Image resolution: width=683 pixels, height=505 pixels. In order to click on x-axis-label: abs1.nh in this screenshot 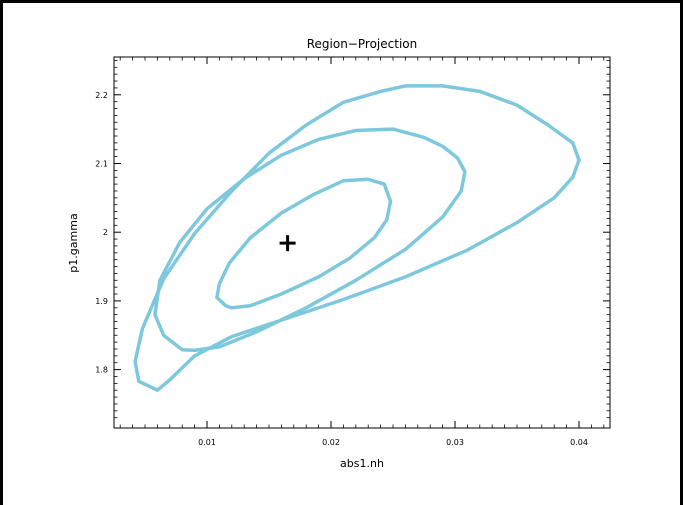, I will do `click(362, 463)`.